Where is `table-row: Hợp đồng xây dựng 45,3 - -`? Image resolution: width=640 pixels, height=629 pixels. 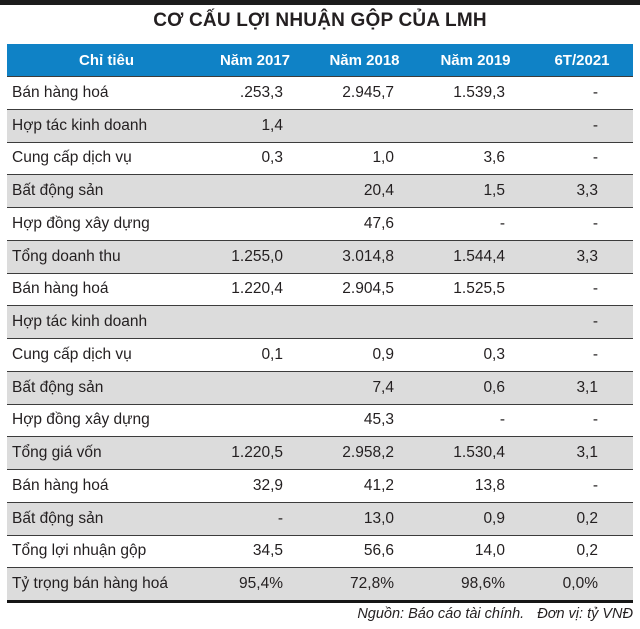 table-row: Hợp đồng xây dựng 45,3 - - is located at coordinates (320, 420).